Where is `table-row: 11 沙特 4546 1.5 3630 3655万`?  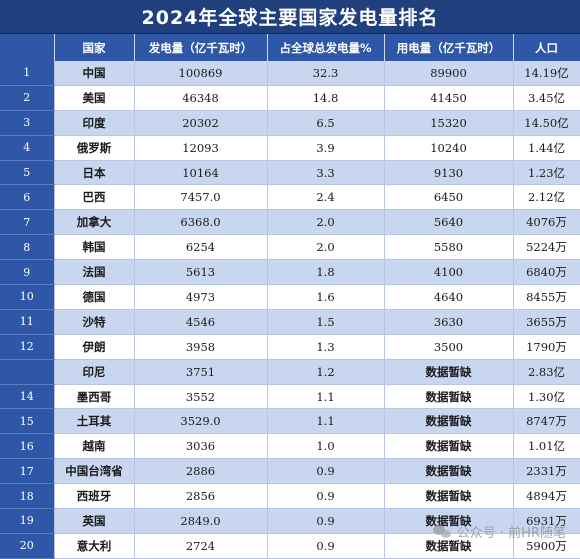 table-row: 11 沙特 4546 1.5 3630 3655万 is located at coordinates (290, 322).